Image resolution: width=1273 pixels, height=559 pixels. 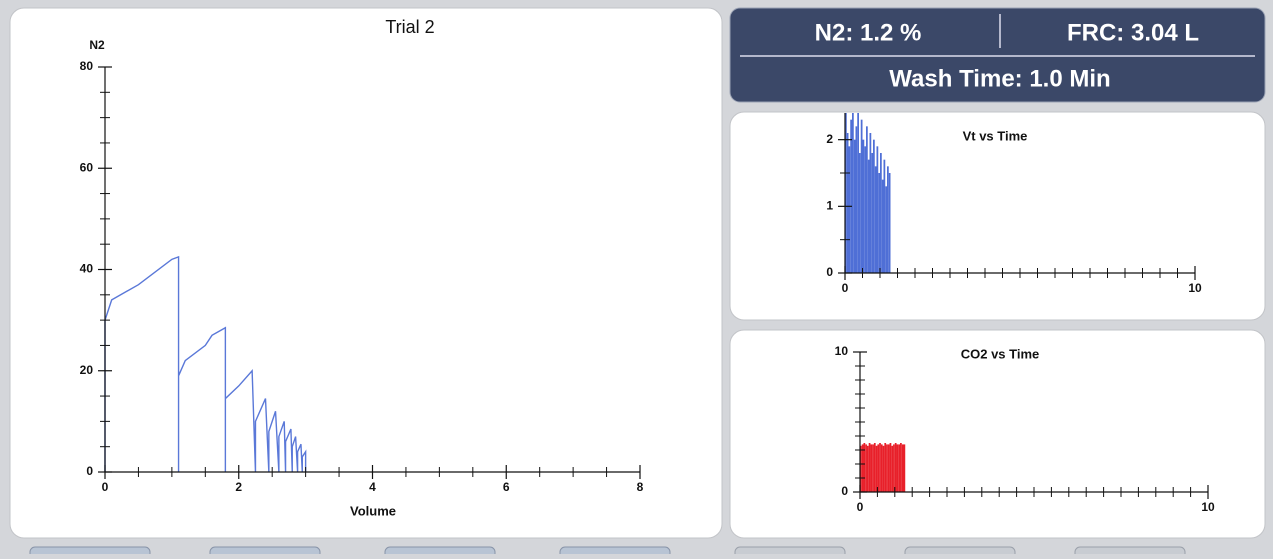 What do you see at coordinates (372, 487) in the screenshot?
I see `x-tick-label: 4` at bounding box center [372, 487].